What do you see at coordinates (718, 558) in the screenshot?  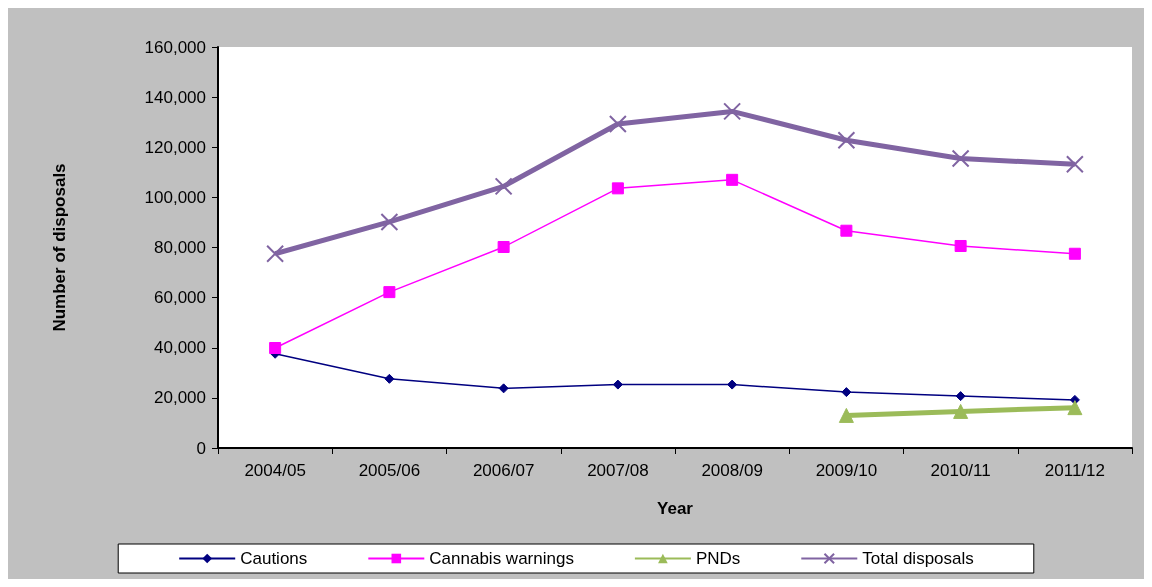 I see `legend-label: PNDs` at bounding box center [718, 558].